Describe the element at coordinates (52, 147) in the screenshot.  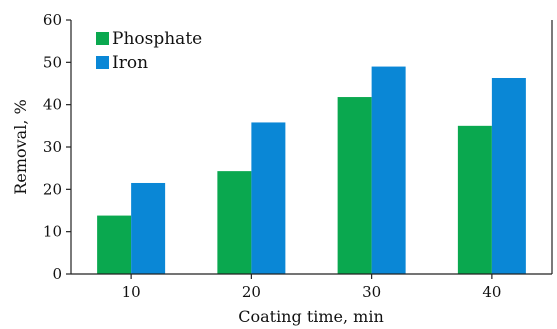
I see `y-tick-label: 30` at that location.